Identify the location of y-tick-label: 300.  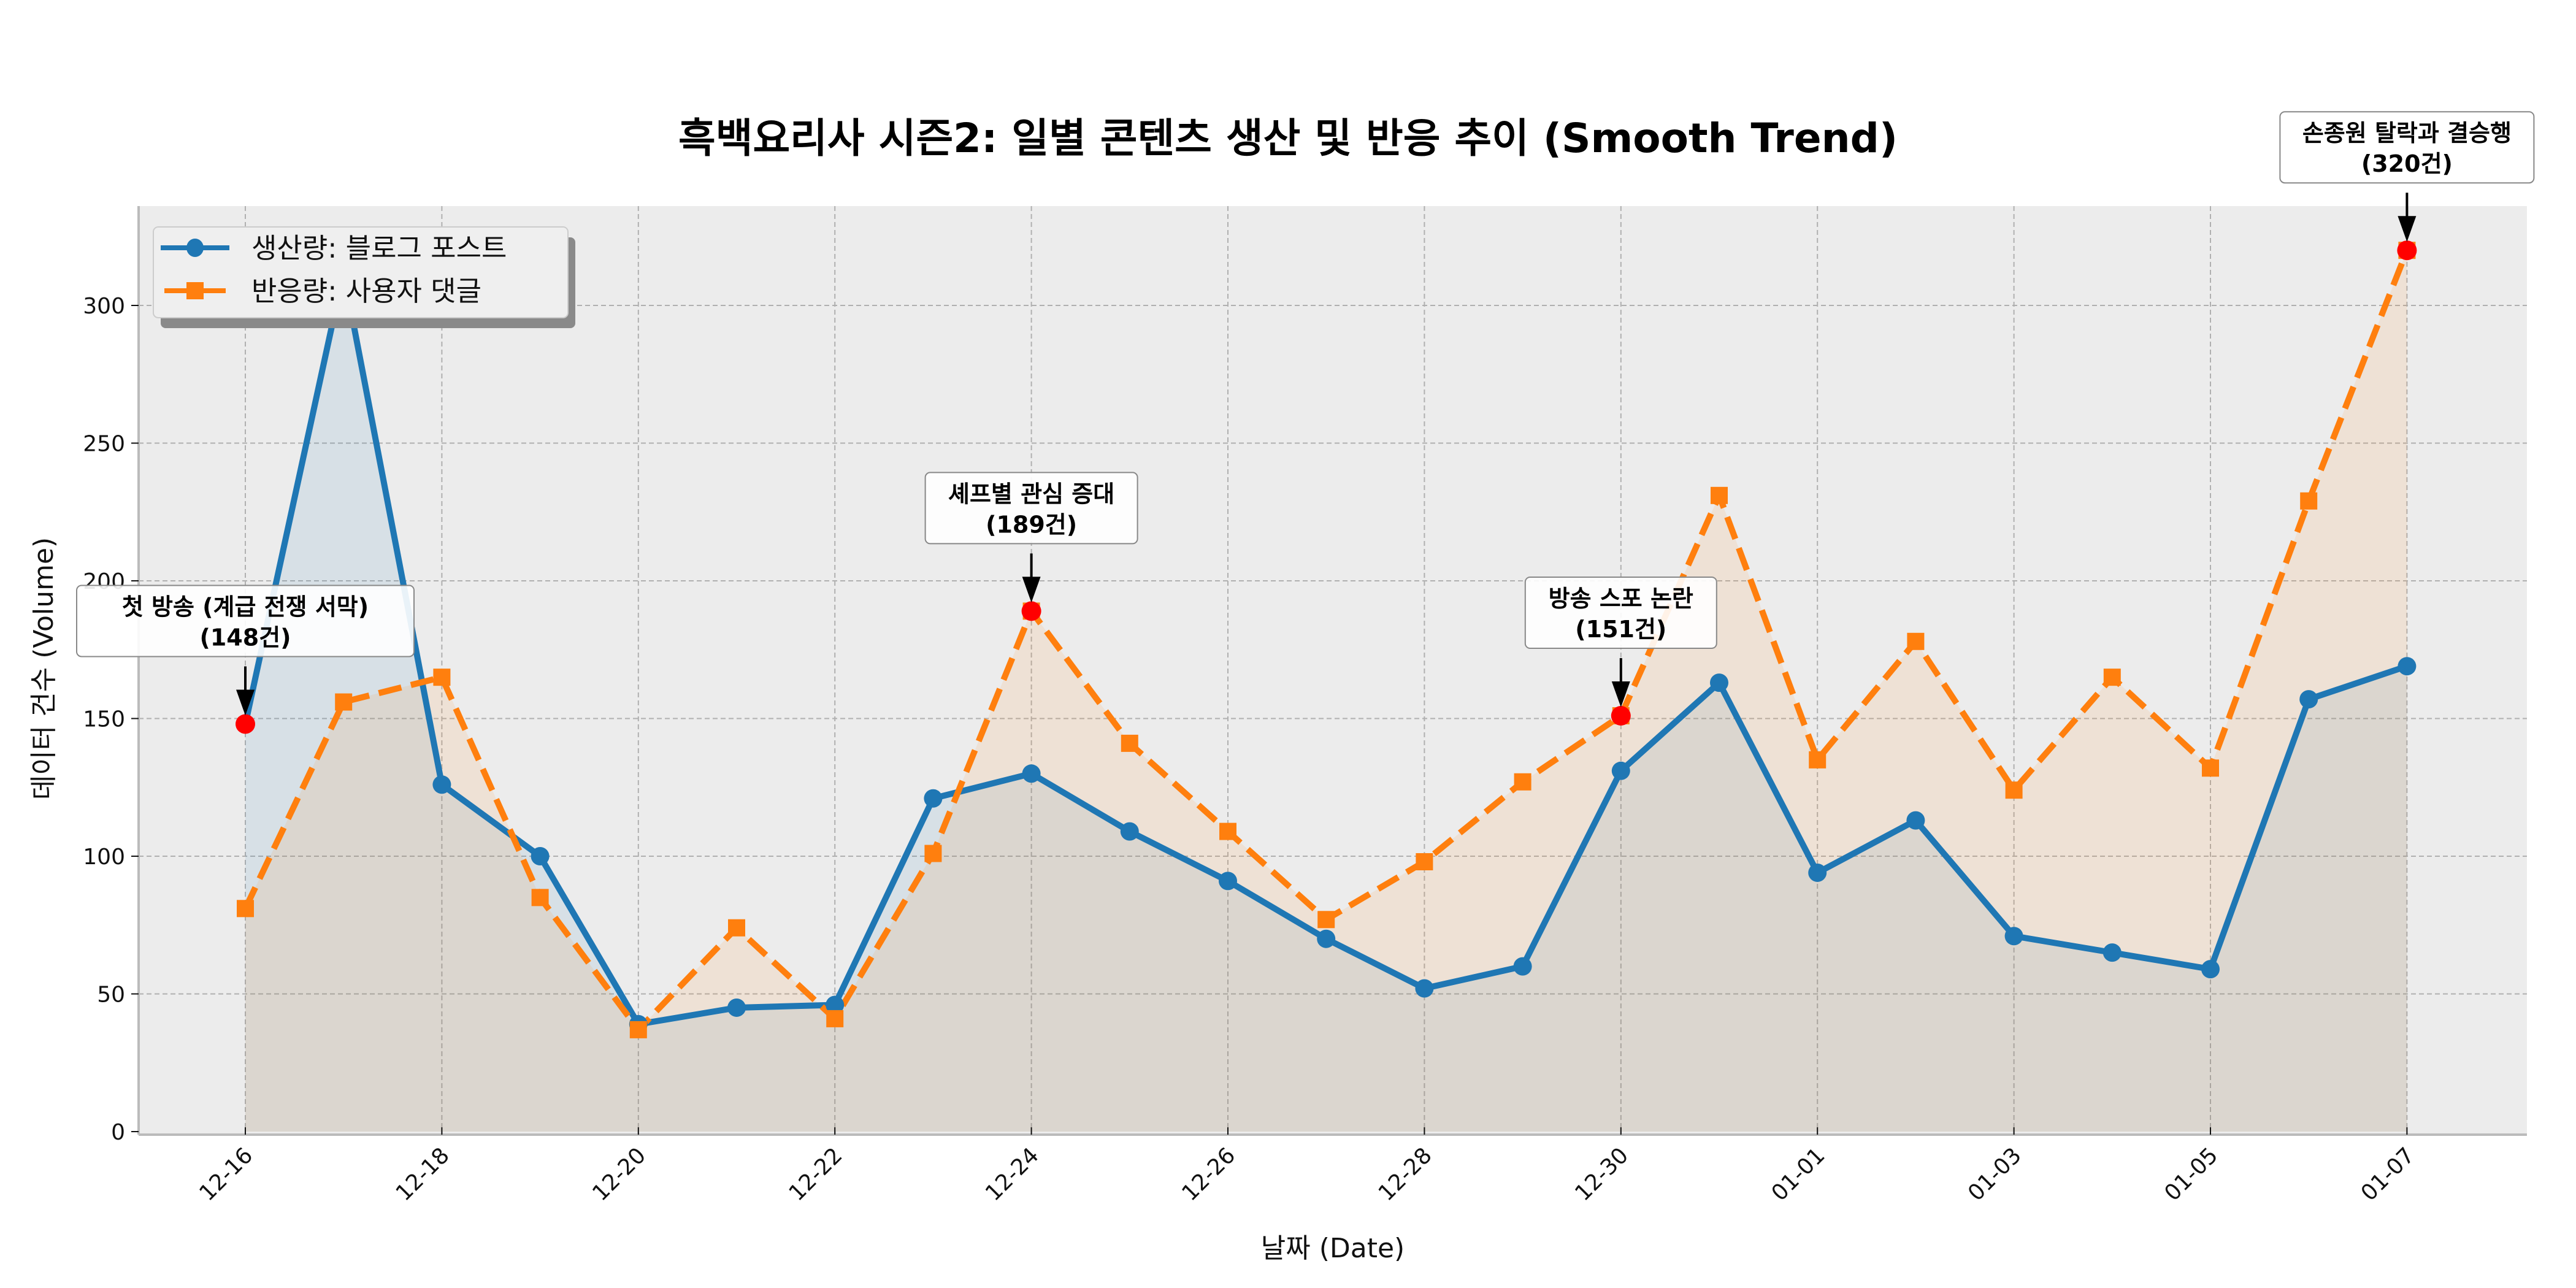
(104, 306).